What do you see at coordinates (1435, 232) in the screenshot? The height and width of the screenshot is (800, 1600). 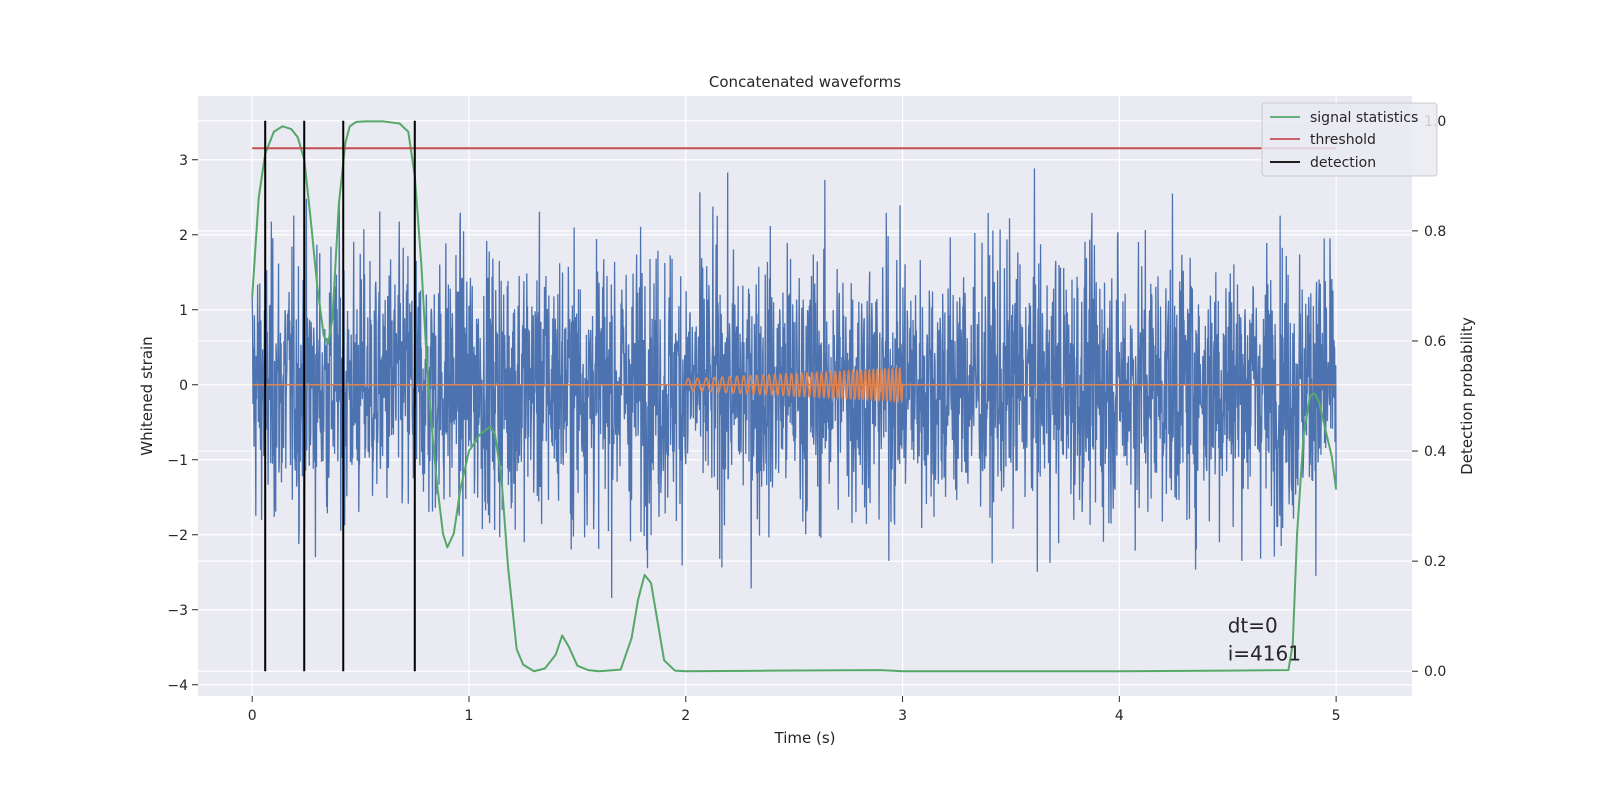 I see `y2-tick-label: 0.8` at bounding box center [1435, 232].